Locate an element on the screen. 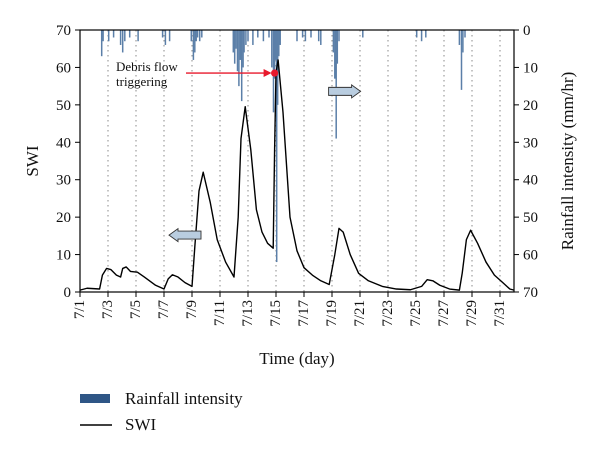 The image size is (600, 457). legend-label-rainfall: Rainfall intensity is located at coordinates (184, 398).